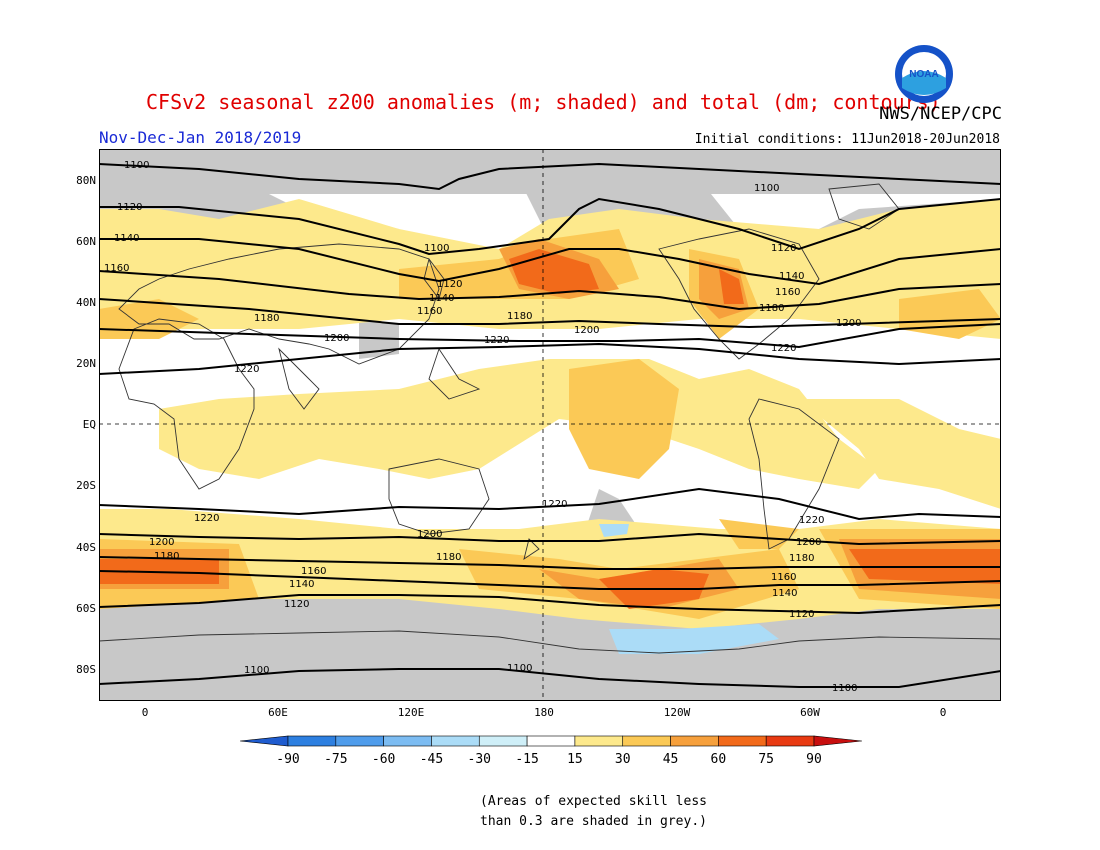 The image size is (1100, 850). Describe the element at coordinates (593, 821) in the screenshot. I see `skill-note-line: than 0.3 are shaded in grey.)` at that location.